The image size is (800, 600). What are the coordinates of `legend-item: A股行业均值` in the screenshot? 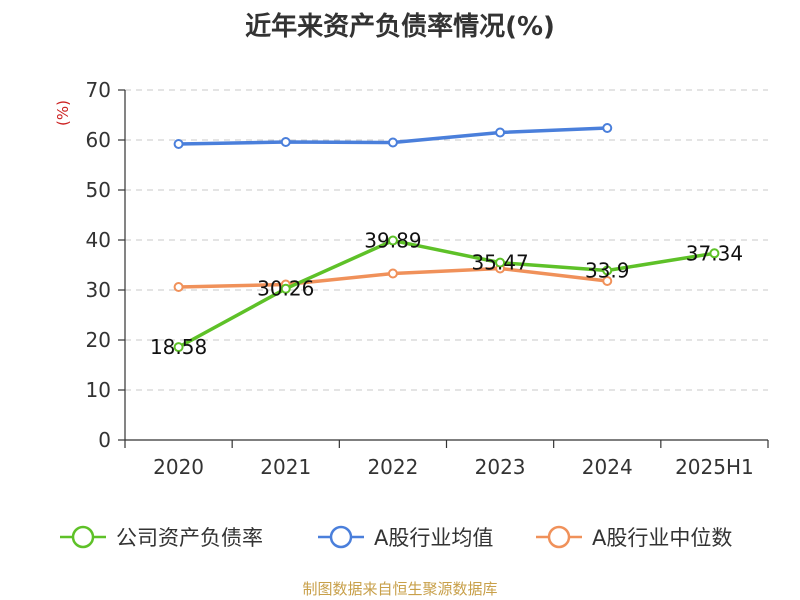 It's located at (405, 537).